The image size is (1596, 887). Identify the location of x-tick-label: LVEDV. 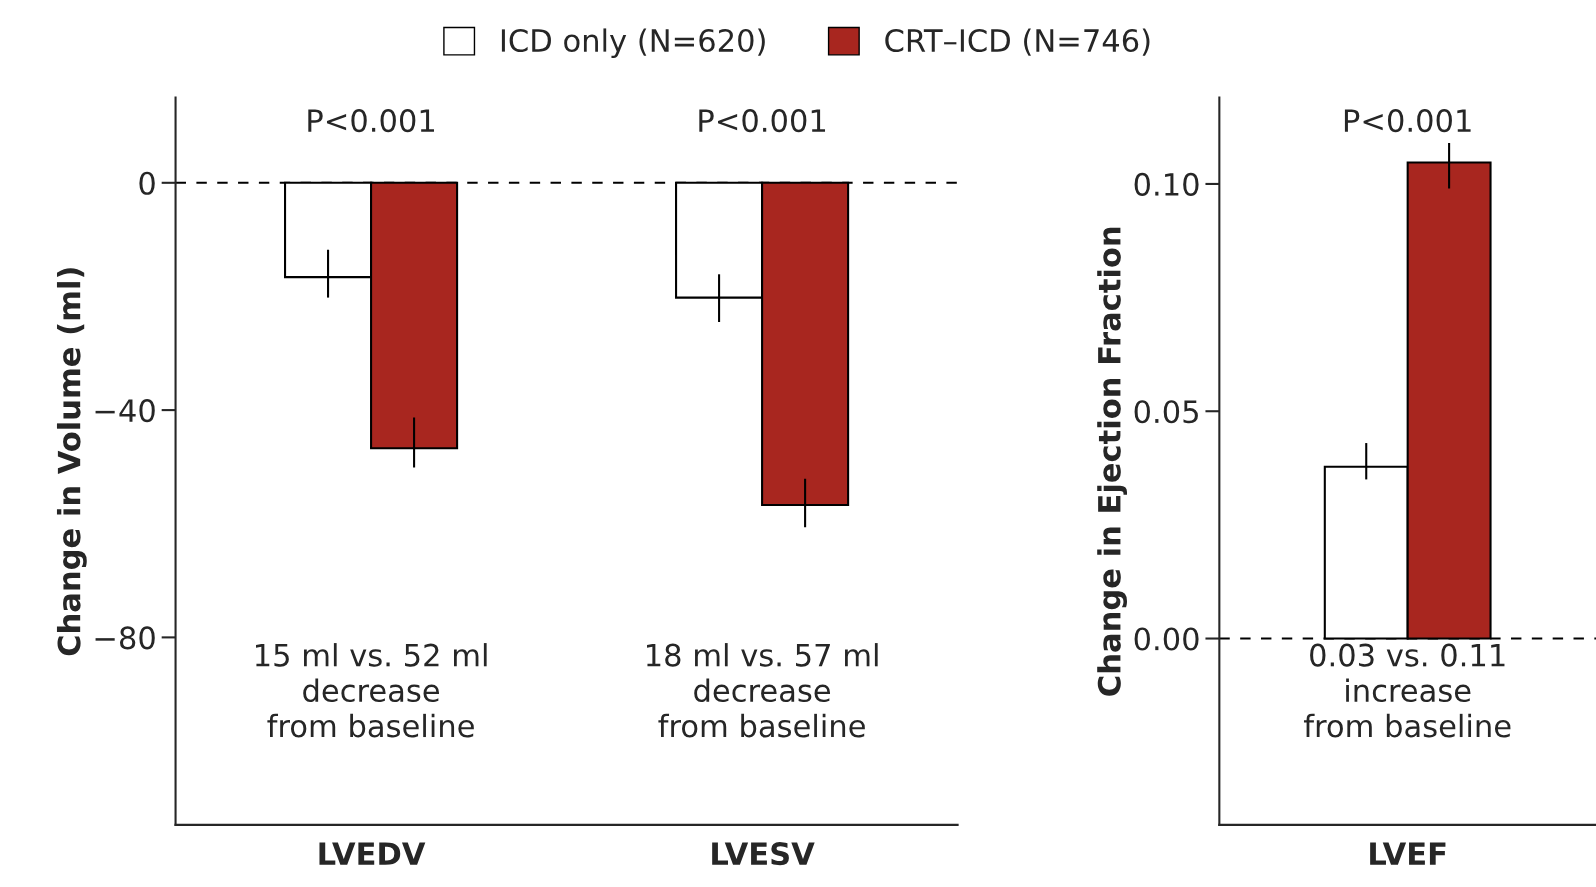
(372, 853).